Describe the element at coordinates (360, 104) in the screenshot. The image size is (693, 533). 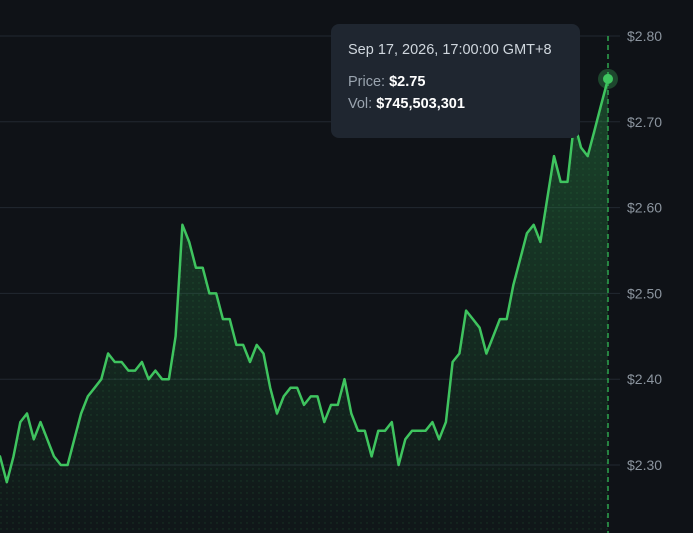
I see `tooltip-volume-label: Vol:` at that location.